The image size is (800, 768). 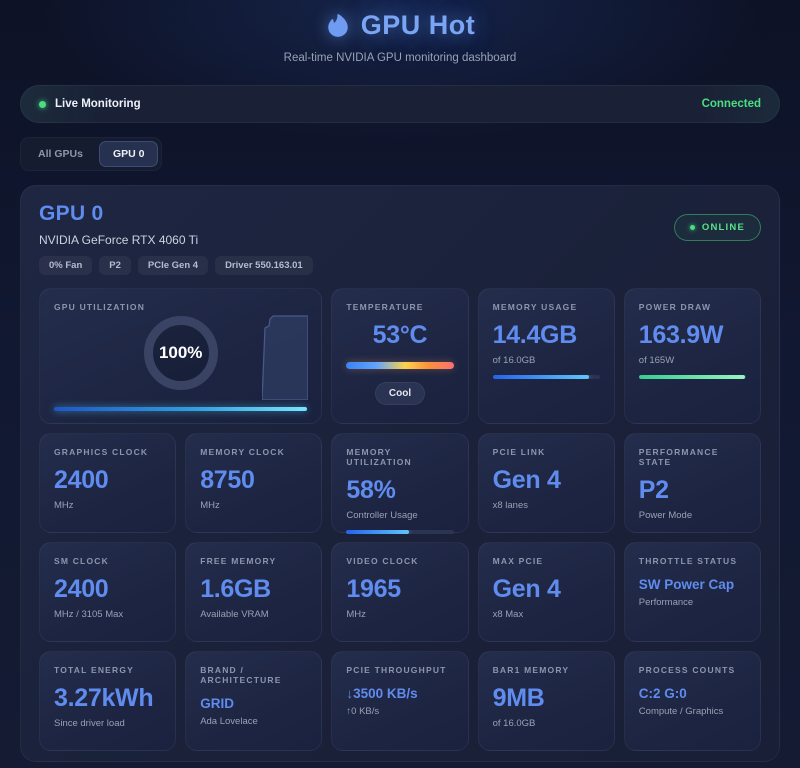 What do you see at coordinates (662, 693) in the screenshot?
I see `process-counts-value: C:2 G:0` at bounding box center [662, 693].